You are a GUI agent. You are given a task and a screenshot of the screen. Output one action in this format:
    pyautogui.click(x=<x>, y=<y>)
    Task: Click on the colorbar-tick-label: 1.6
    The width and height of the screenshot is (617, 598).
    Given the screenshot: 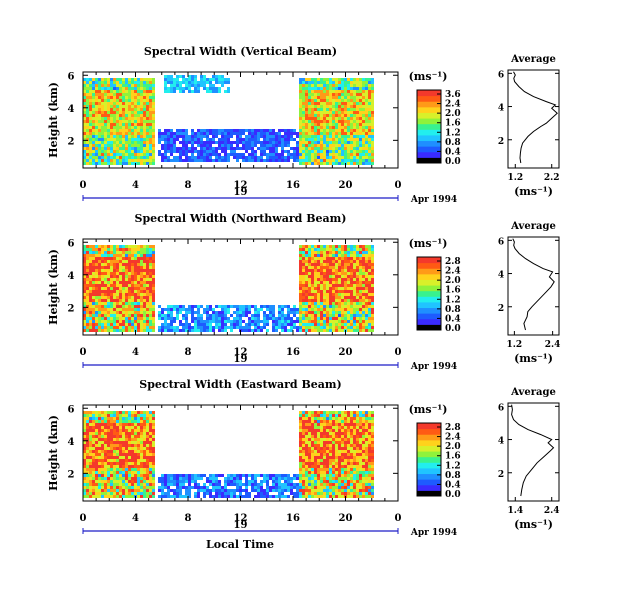 What is the action you would take?
    pyautogui.click(x=453, y=124)
    